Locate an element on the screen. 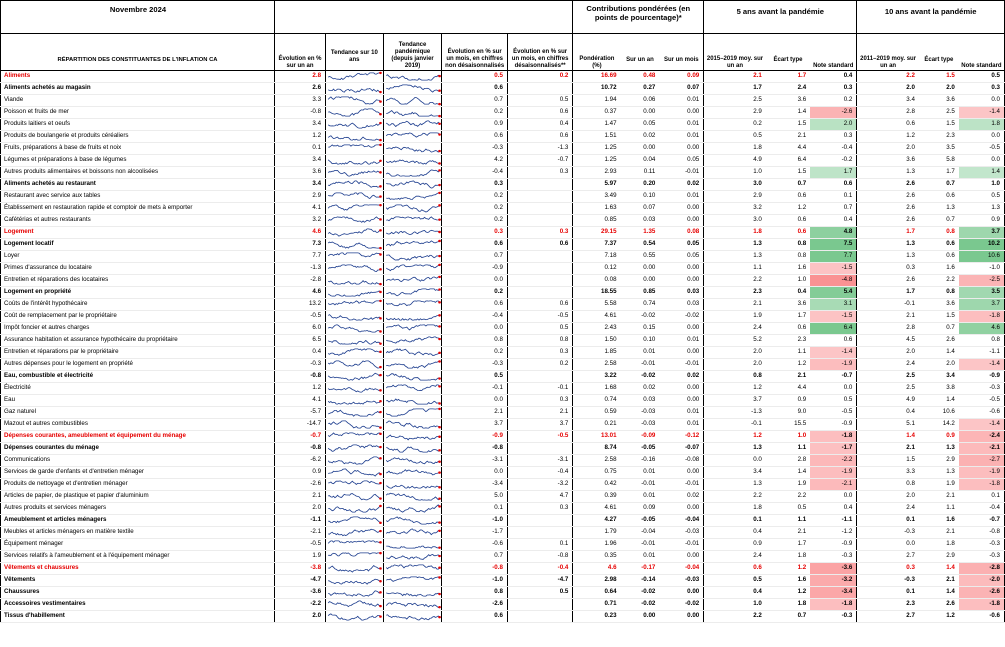 This screenshot has height=647, width=1005. cell-cy: 0.03 is located at coordinates (640, 400).